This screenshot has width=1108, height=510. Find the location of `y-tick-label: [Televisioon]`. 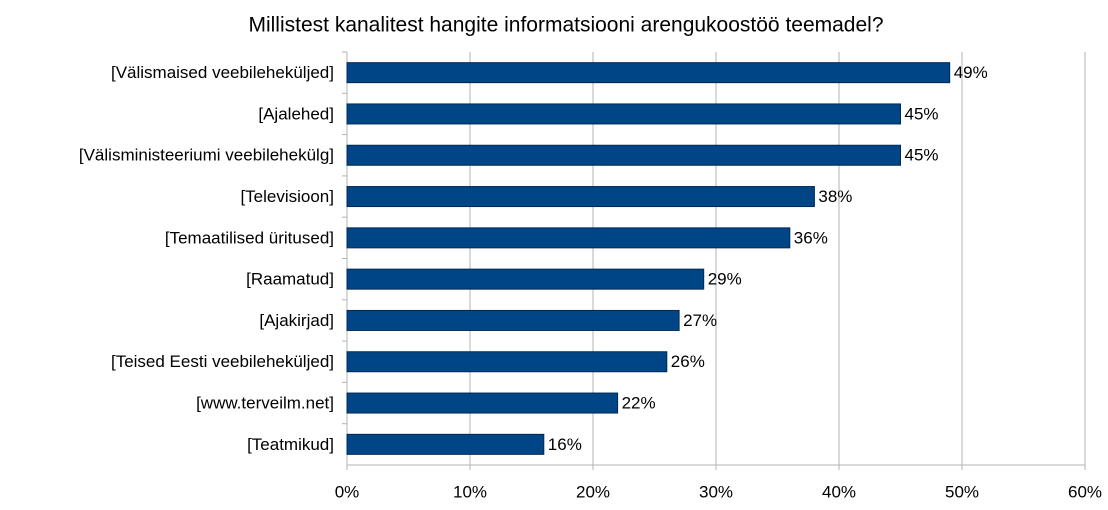

y-tick-label: [Televisioon] is located at coordinates (287, 196).